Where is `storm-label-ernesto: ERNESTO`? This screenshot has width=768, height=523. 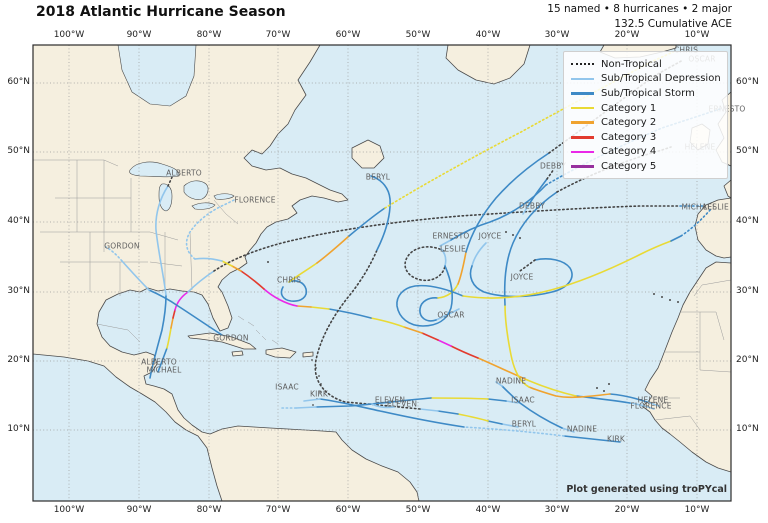
storm-label-ernesto: ERNESTO is located at coordinates (451, 236).